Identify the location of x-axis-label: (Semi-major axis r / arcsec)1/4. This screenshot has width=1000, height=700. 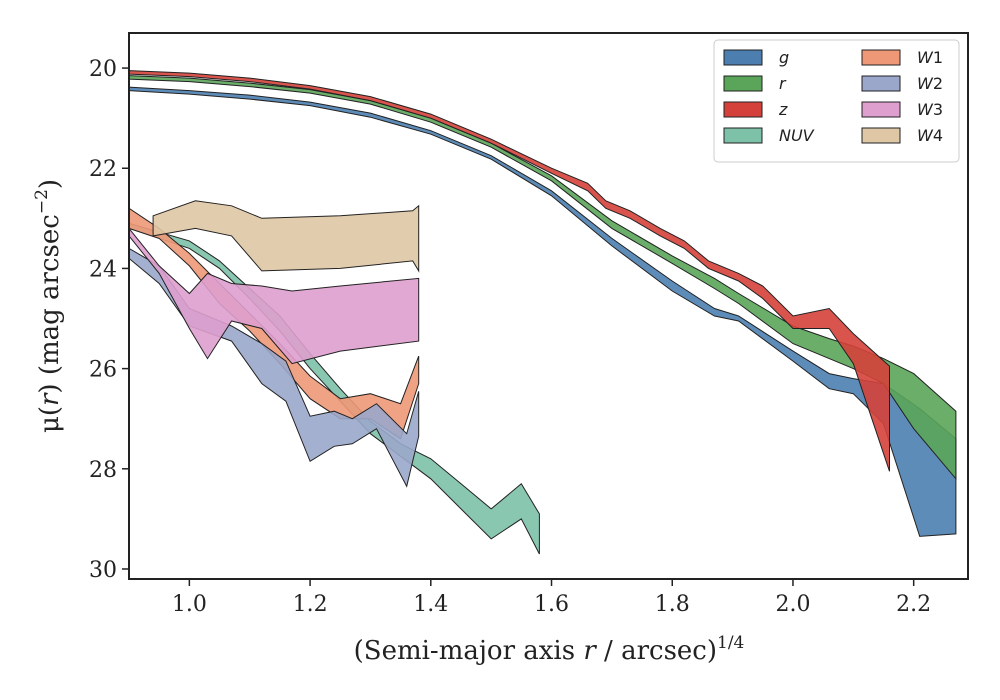
(549, 649).